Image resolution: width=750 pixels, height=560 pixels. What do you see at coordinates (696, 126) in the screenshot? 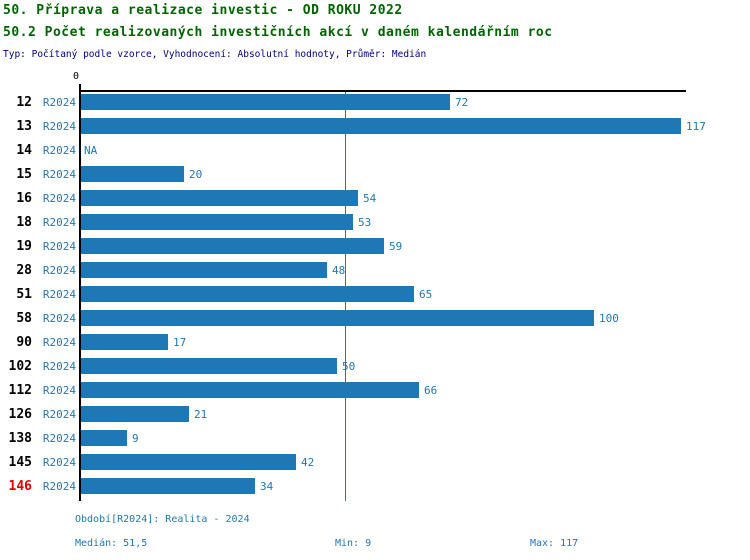
I see `bar-value-label: 117` at bounding box center [696, 126].